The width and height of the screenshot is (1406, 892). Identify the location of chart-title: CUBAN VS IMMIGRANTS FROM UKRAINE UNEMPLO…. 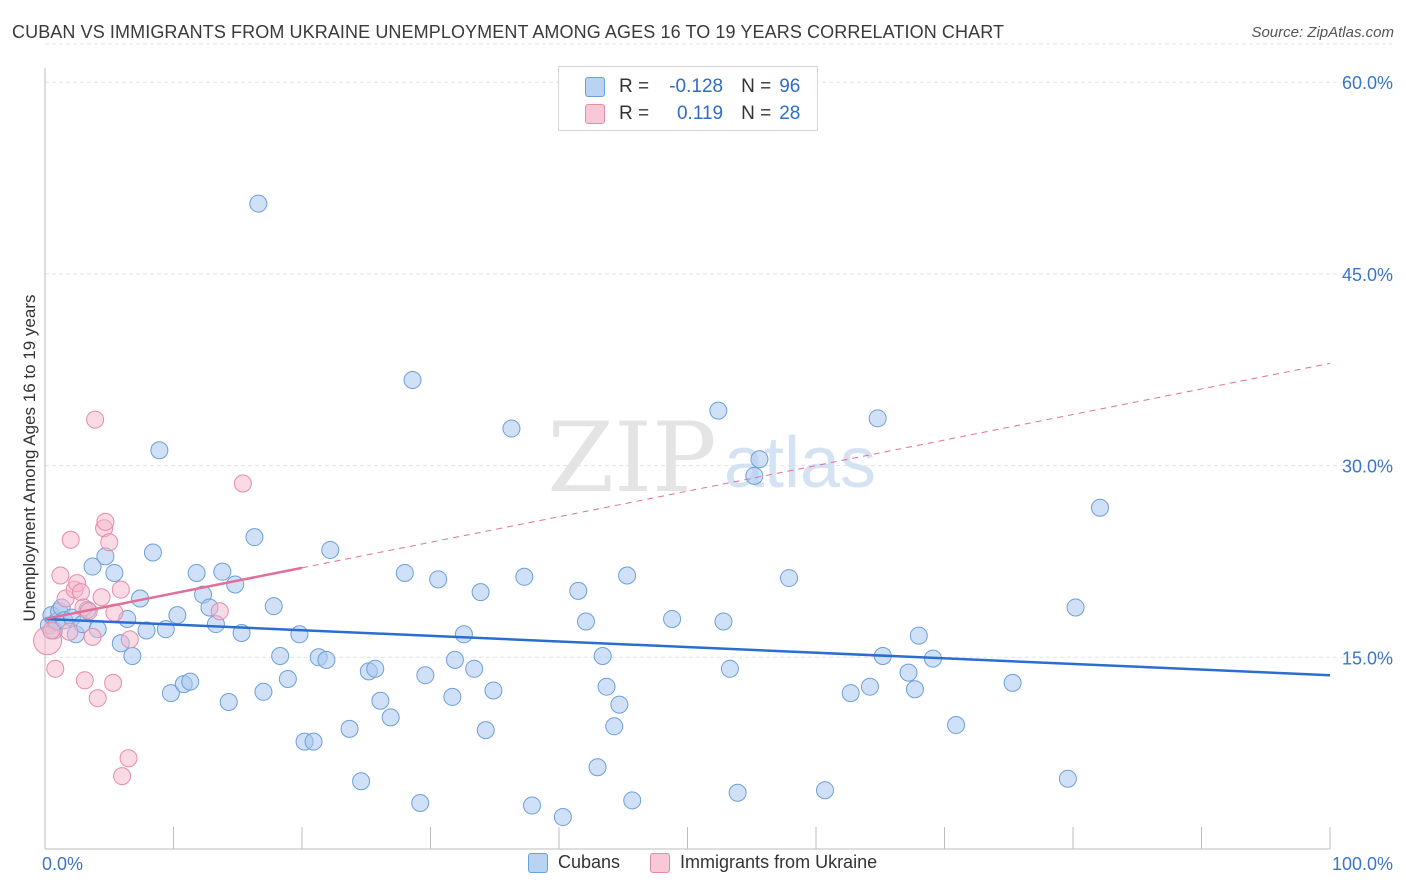
(508, 32).